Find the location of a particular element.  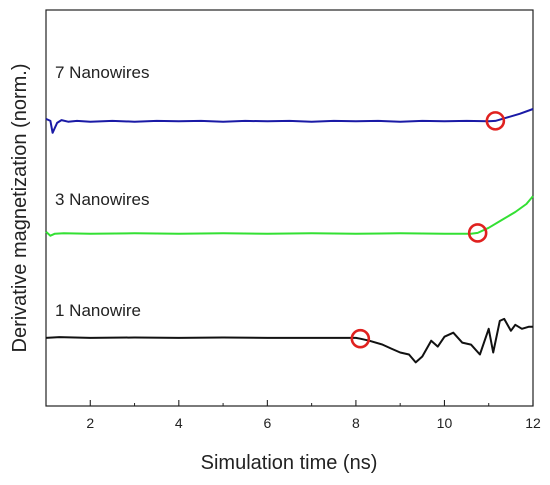

series-label-1-nanowire: 1 Nanowire is located at coordinates (98, 310).